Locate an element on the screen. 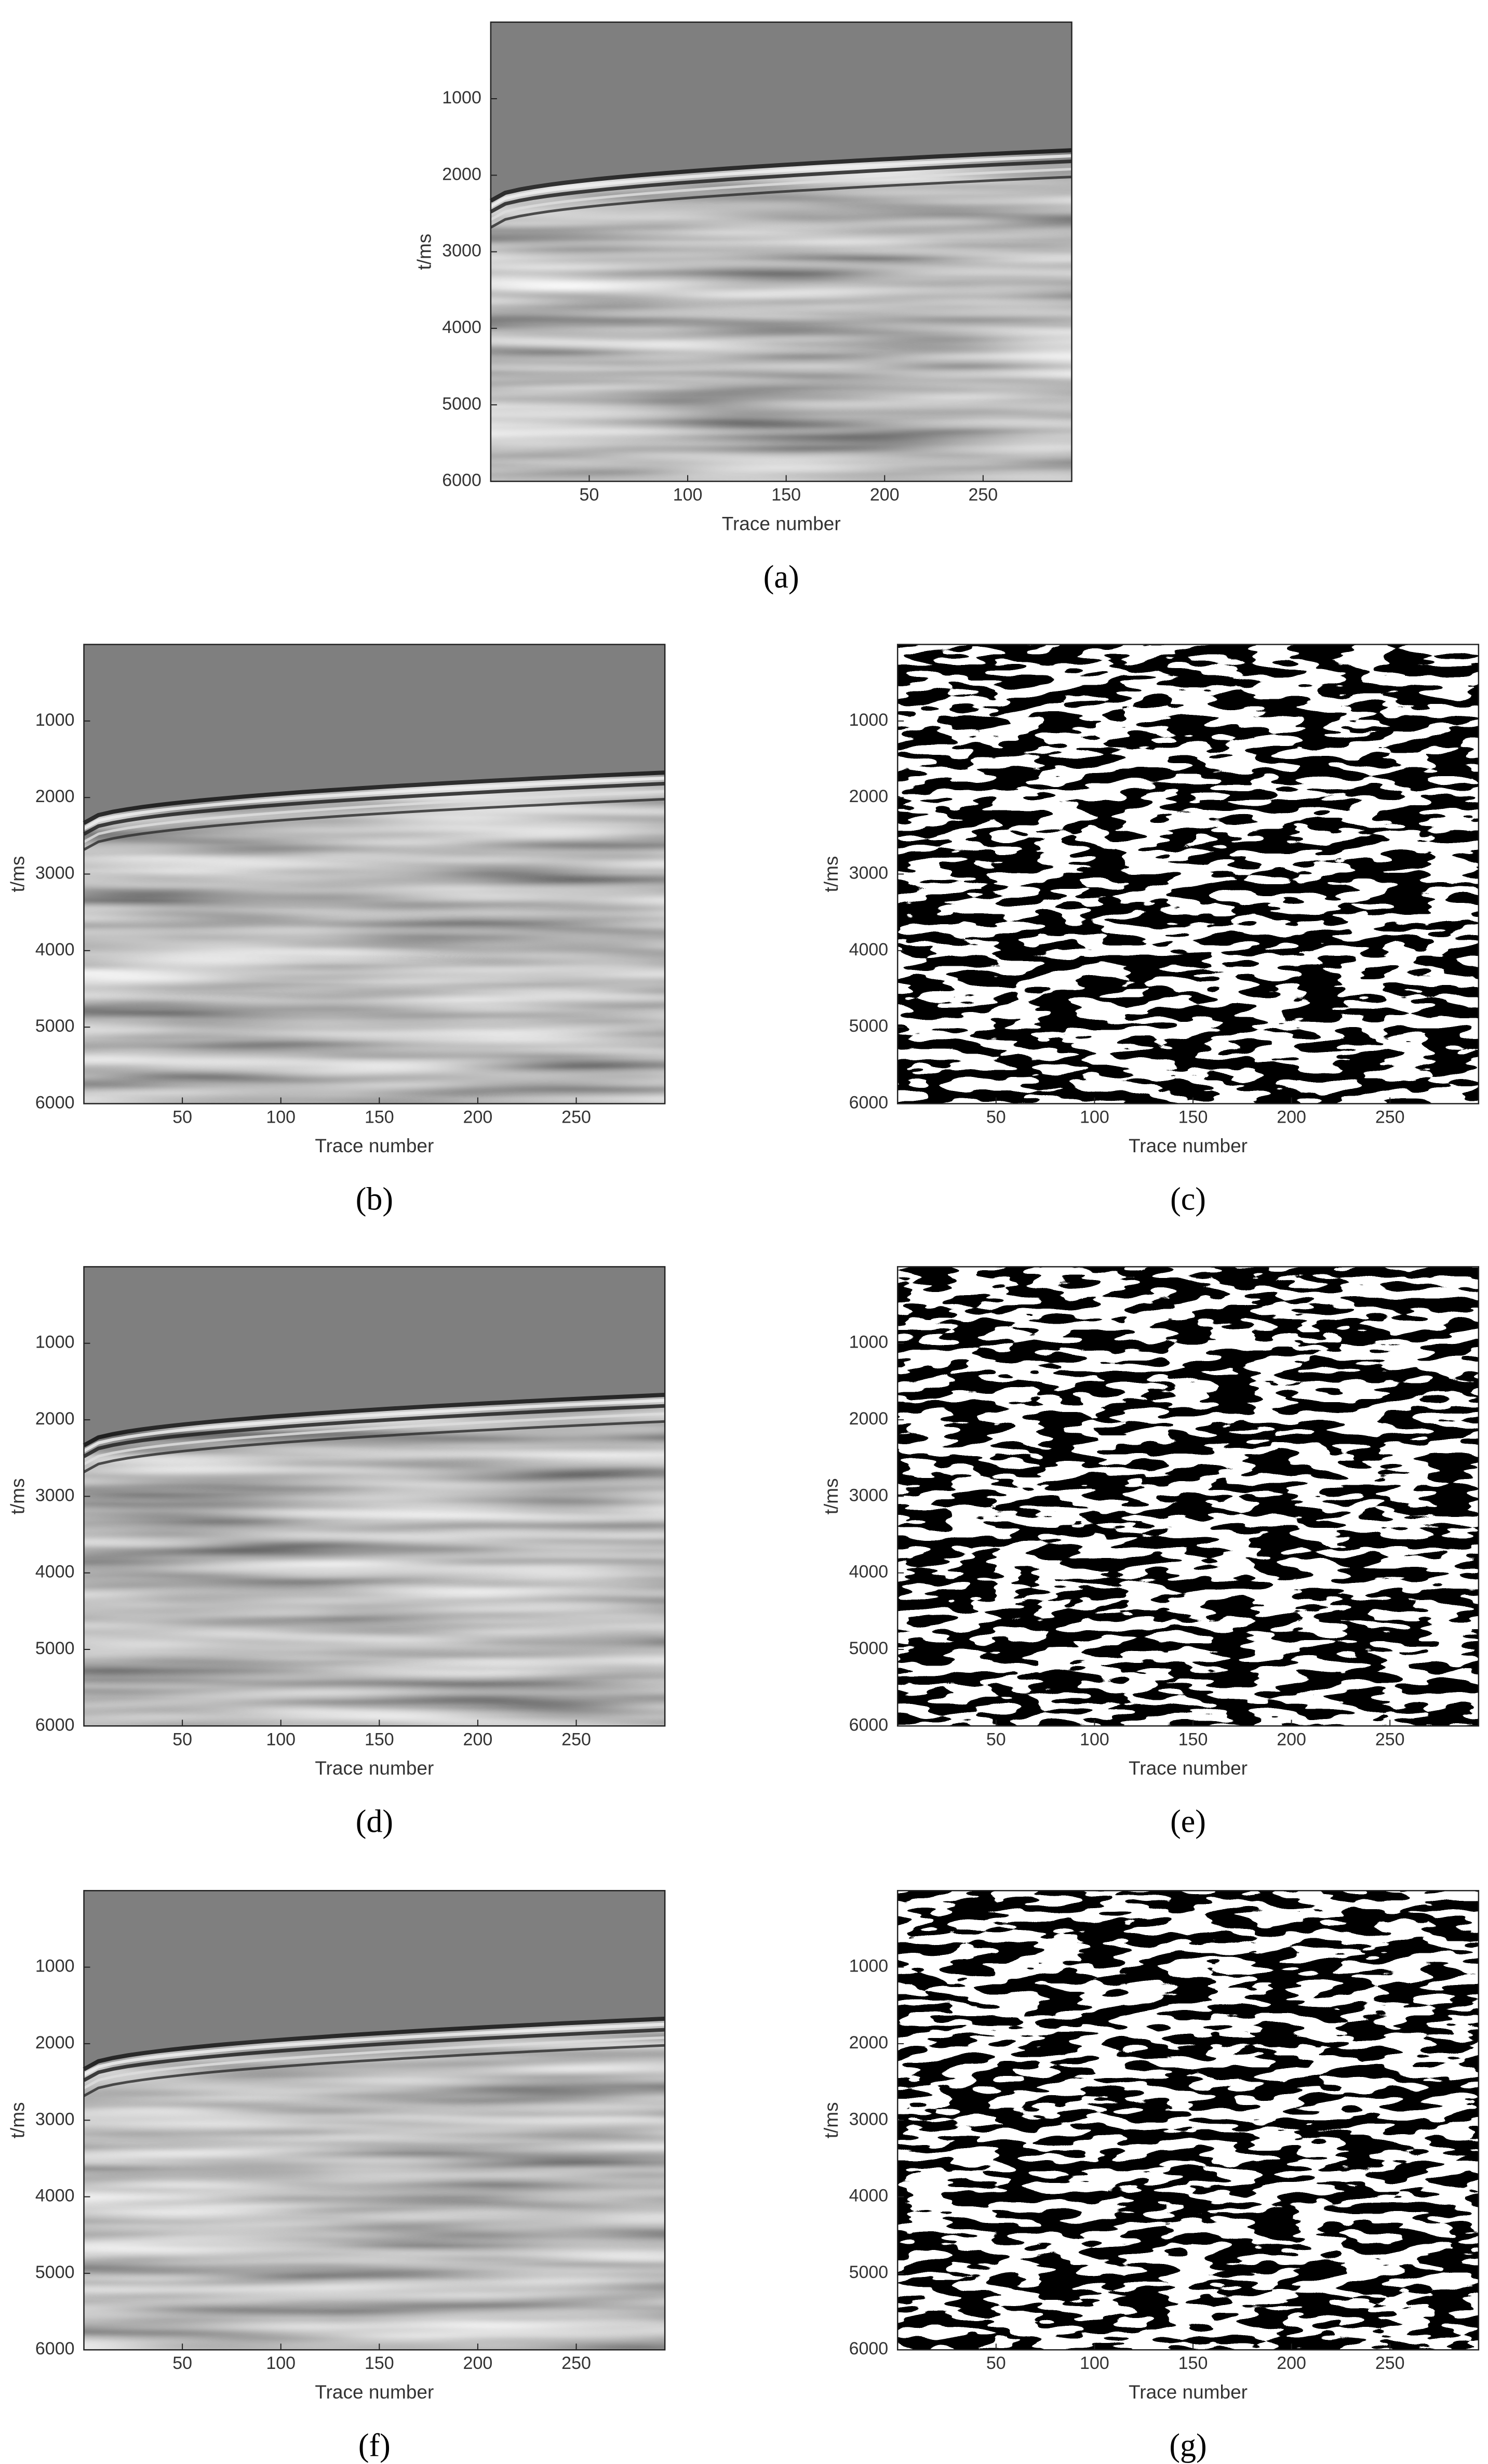  caption: (f) is located at coordinates (374, 2445).